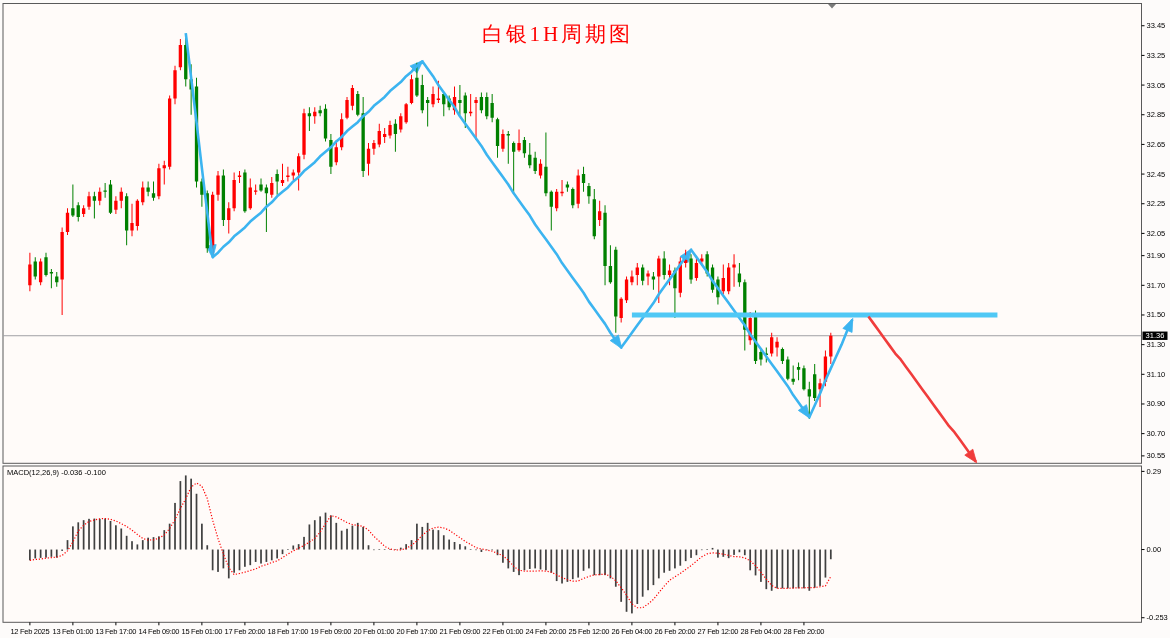  I want to click on text: 白银1H周期图, so click(557, 34).